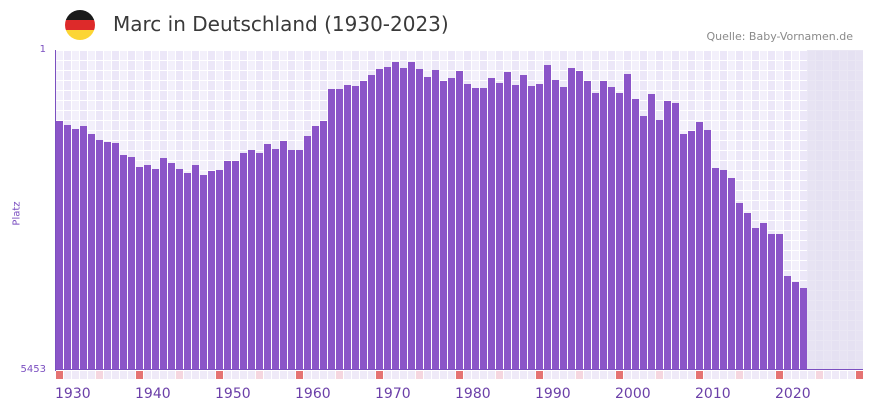 The height and width of the screenshot is (412, 873). Describe the element at coordinates (123, 262) in the screenshot. I see `bar-1938` at that location.